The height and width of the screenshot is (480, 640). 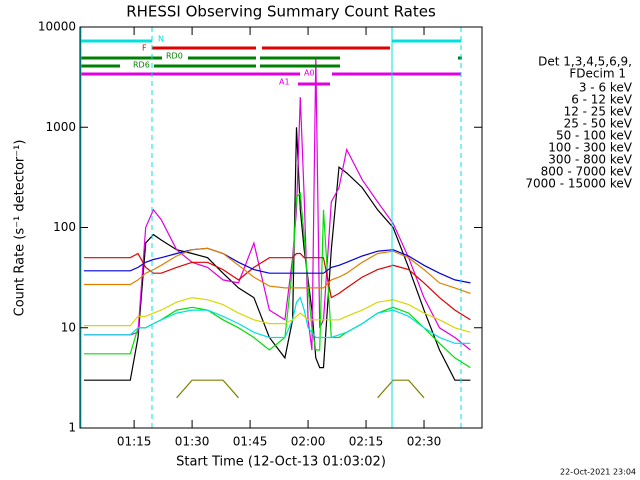 I want to click on y-tick-label: 10000, so click(x=57, y=27).